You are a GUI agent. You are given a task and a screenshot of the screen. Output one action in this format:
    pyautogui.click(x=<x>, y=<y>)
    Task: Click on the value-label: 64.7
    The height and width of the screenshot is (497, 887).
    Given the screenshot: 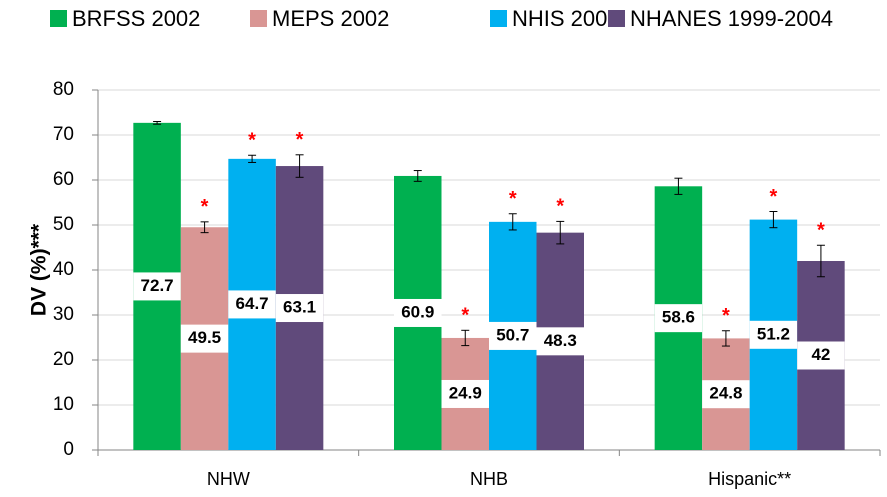 What is the action you would take?
    pyautogui.click(x=252, y=303)
    